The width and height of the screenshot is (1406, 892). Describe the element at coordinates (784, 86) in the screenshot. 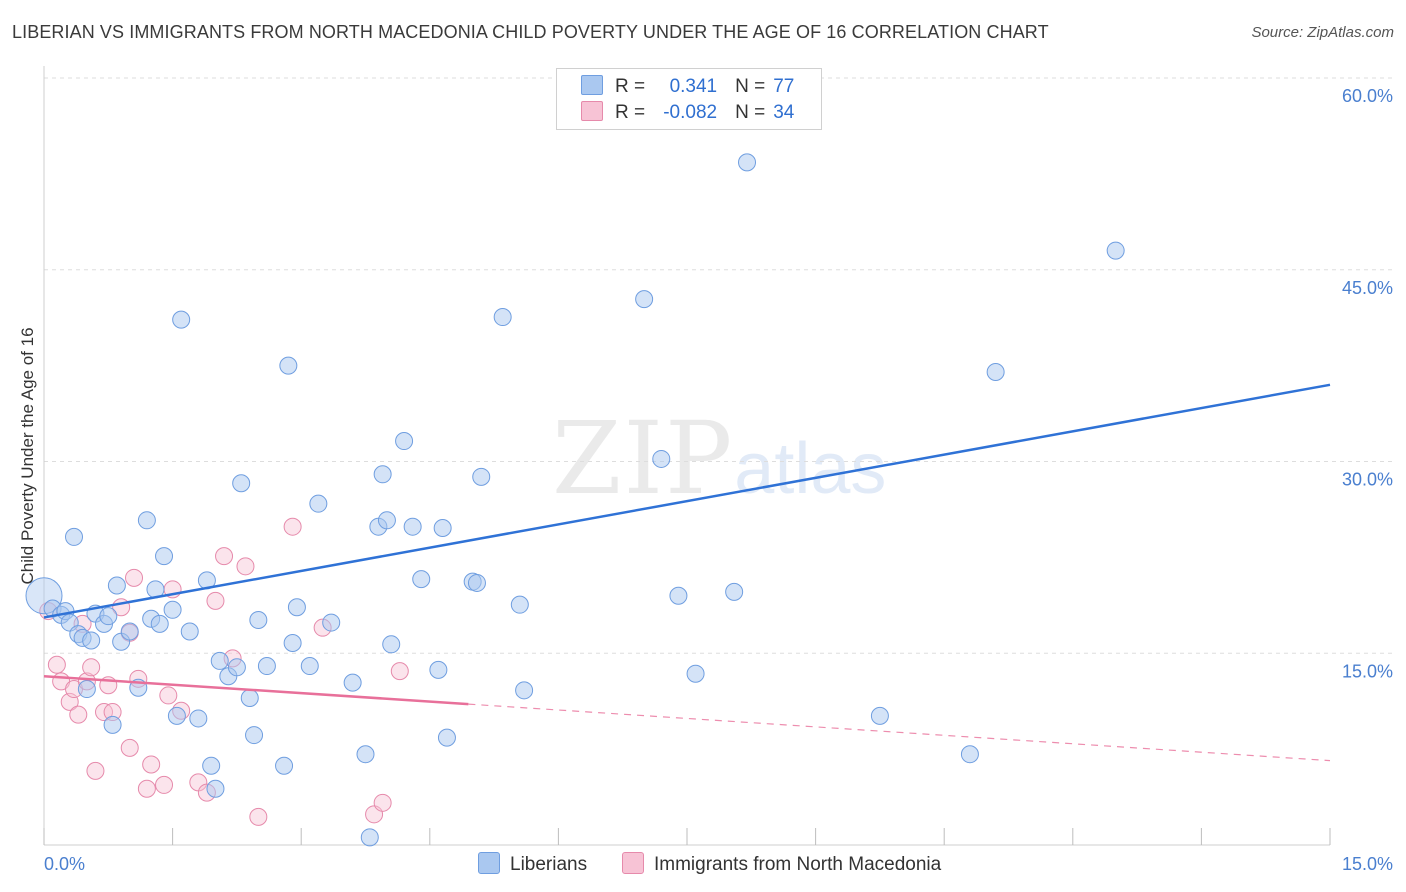

I see `legend-n-value-liberians: 77` at that location.